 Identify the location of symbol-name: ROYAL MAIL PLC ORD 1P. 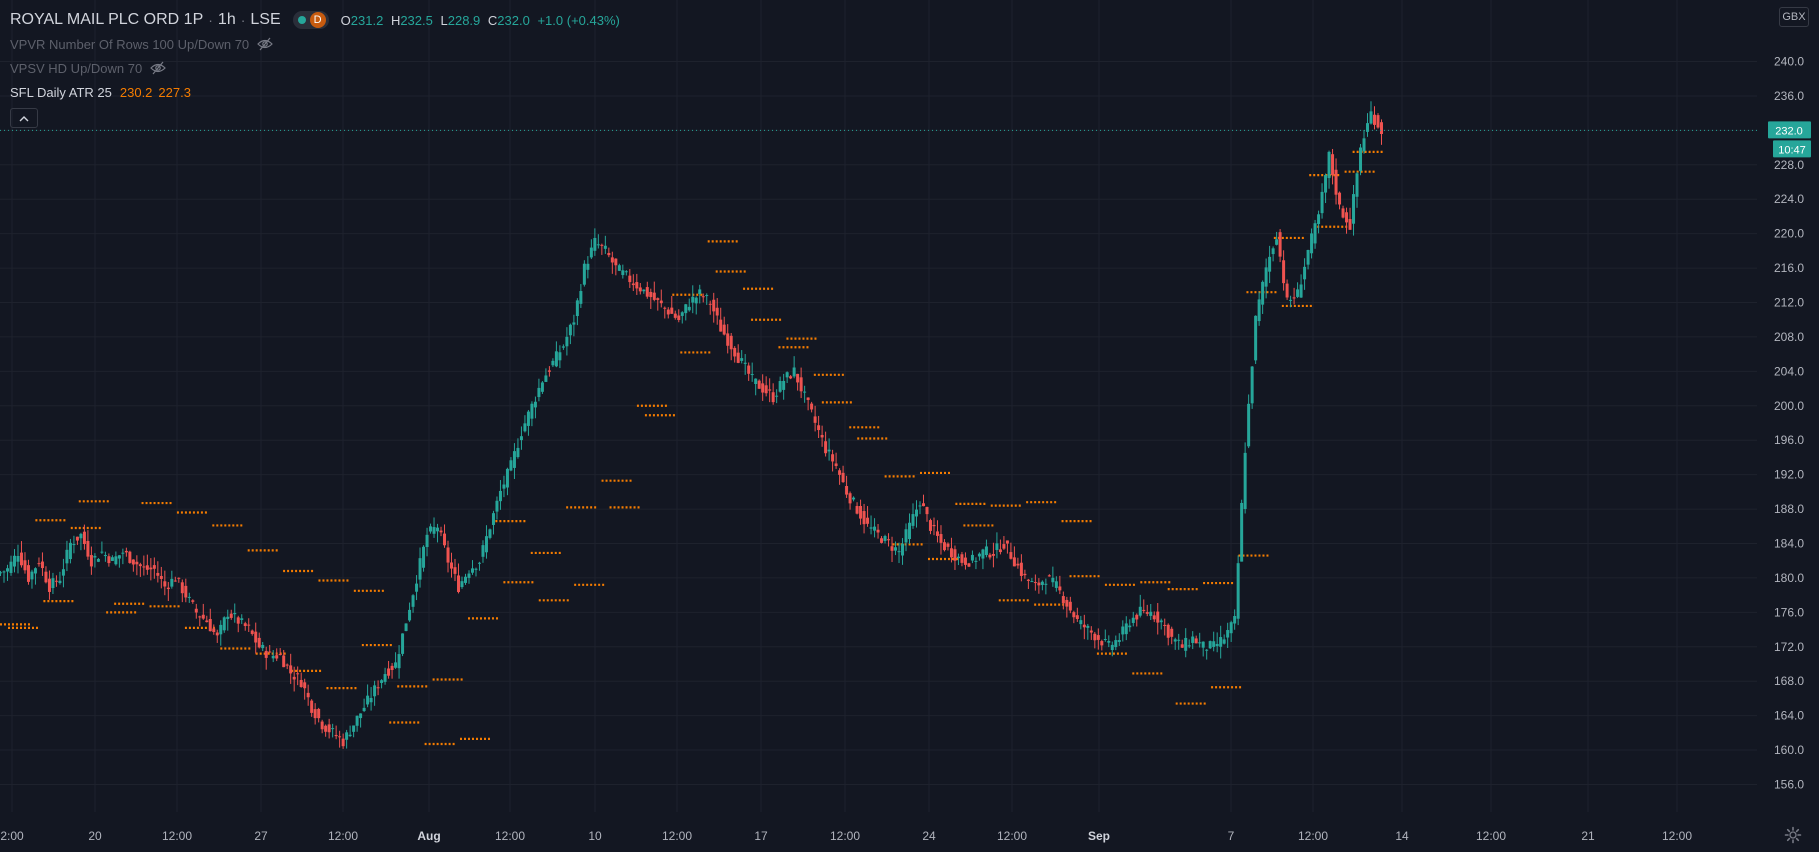
(107, 19).